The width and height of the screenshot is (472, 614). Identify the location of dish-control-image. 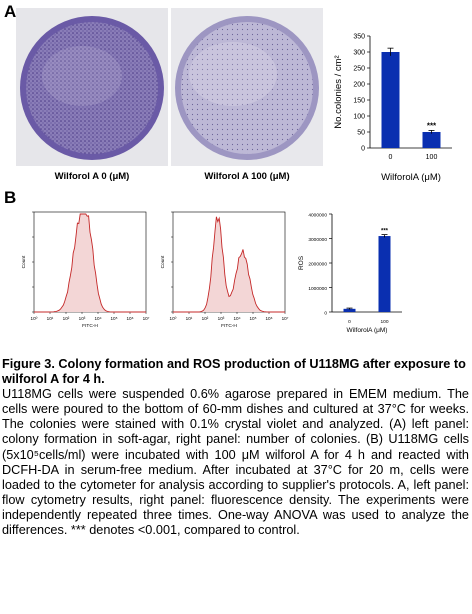
(92, 88).